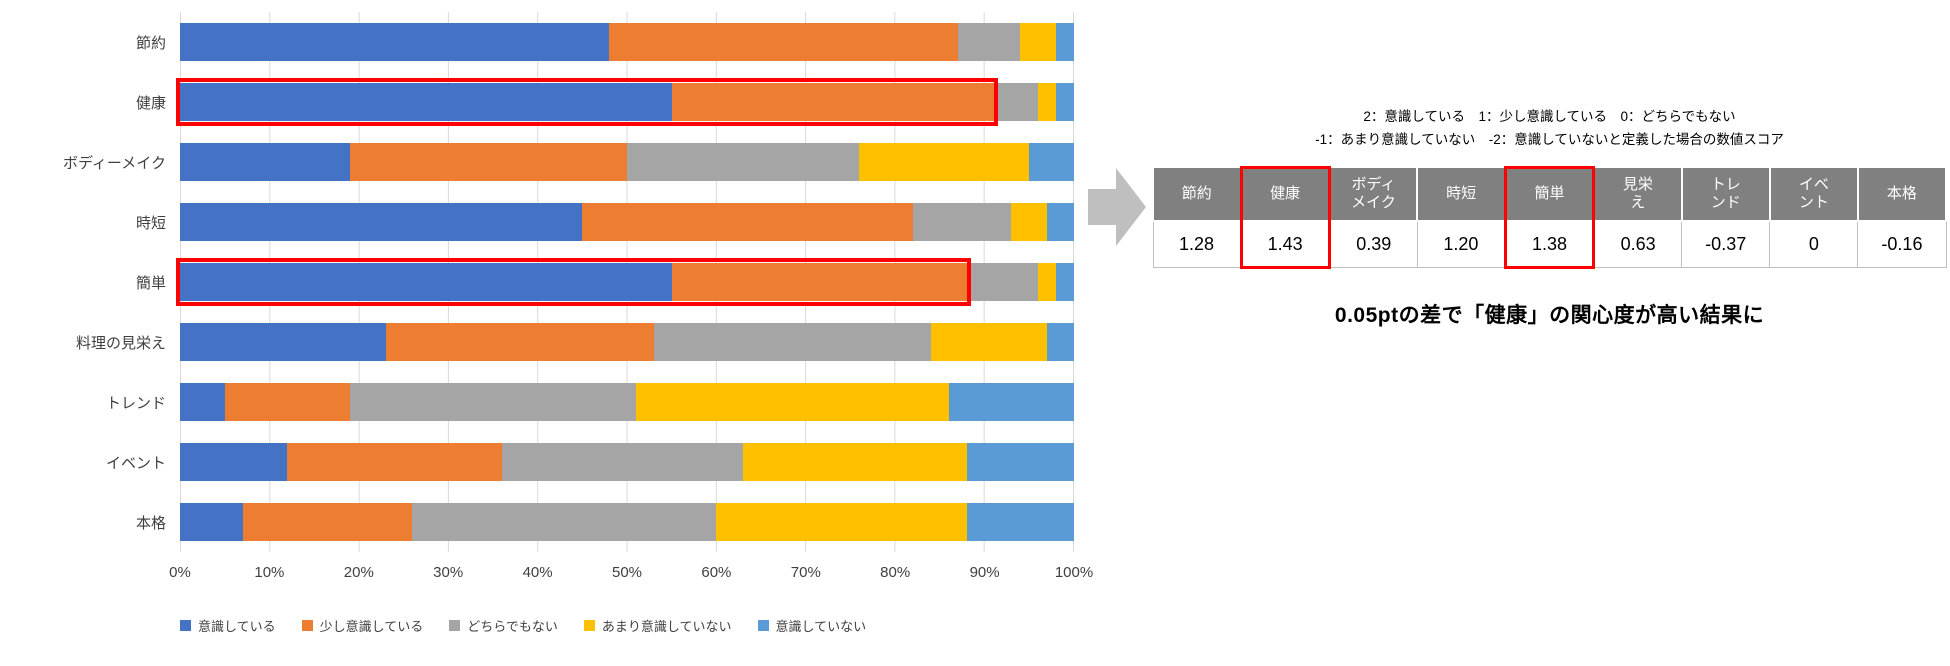 This screenshot has width=1950, height=666. I want to click on right-arrow-icon, so click(1117, 207).